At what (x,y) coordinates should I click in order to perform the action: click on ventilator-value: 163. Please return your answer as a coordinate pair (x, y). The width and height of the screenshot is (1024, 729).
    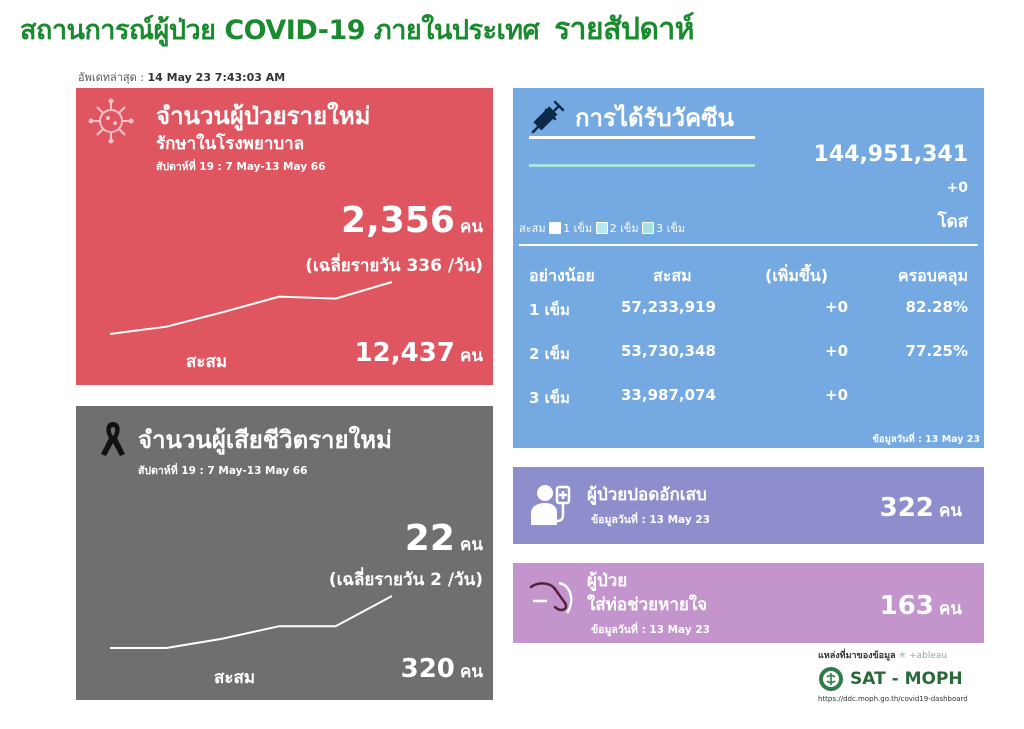
    Looking at the image, I should click on (906, 606).